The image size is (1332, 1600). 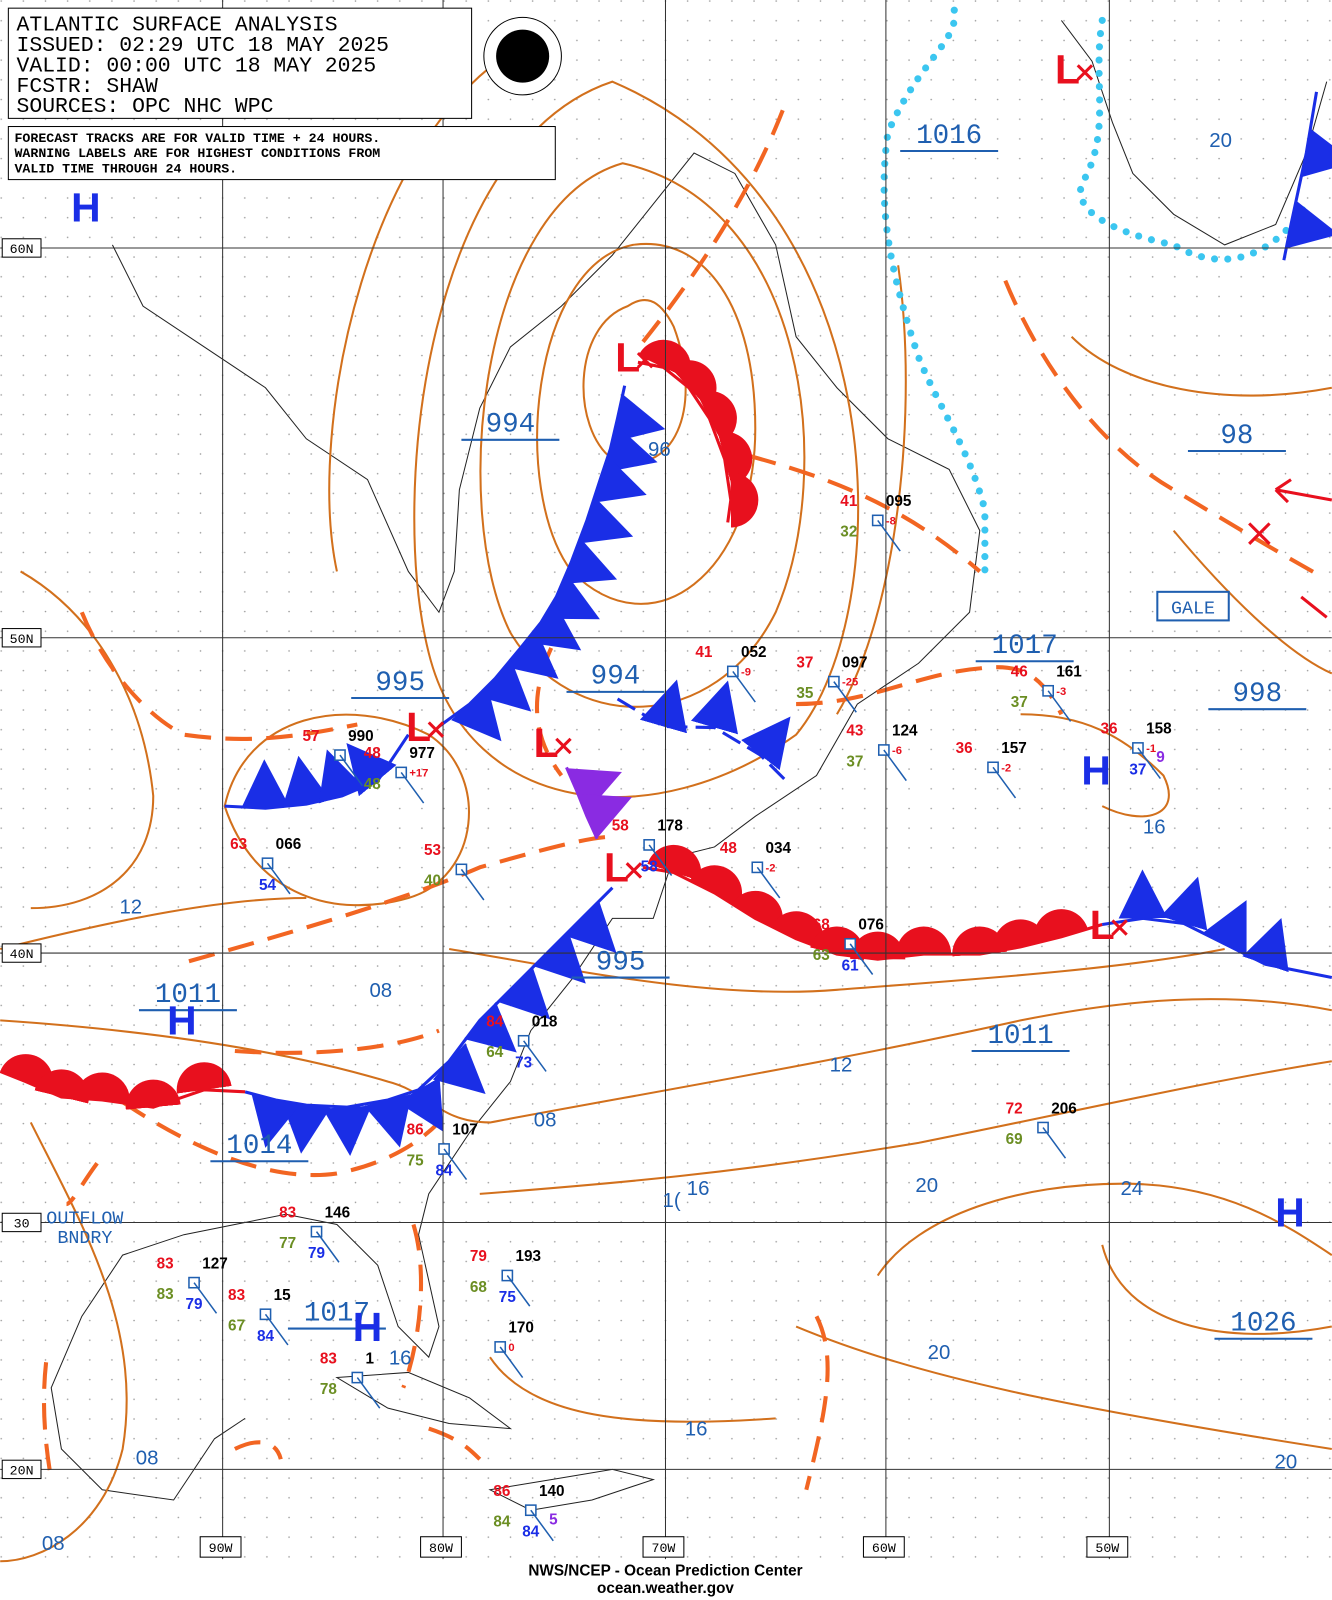 What do you see at coordinates (502, 1522) in the screenshot?
I see `station-dewpoint: 84` at bounding box center [502, 1522].